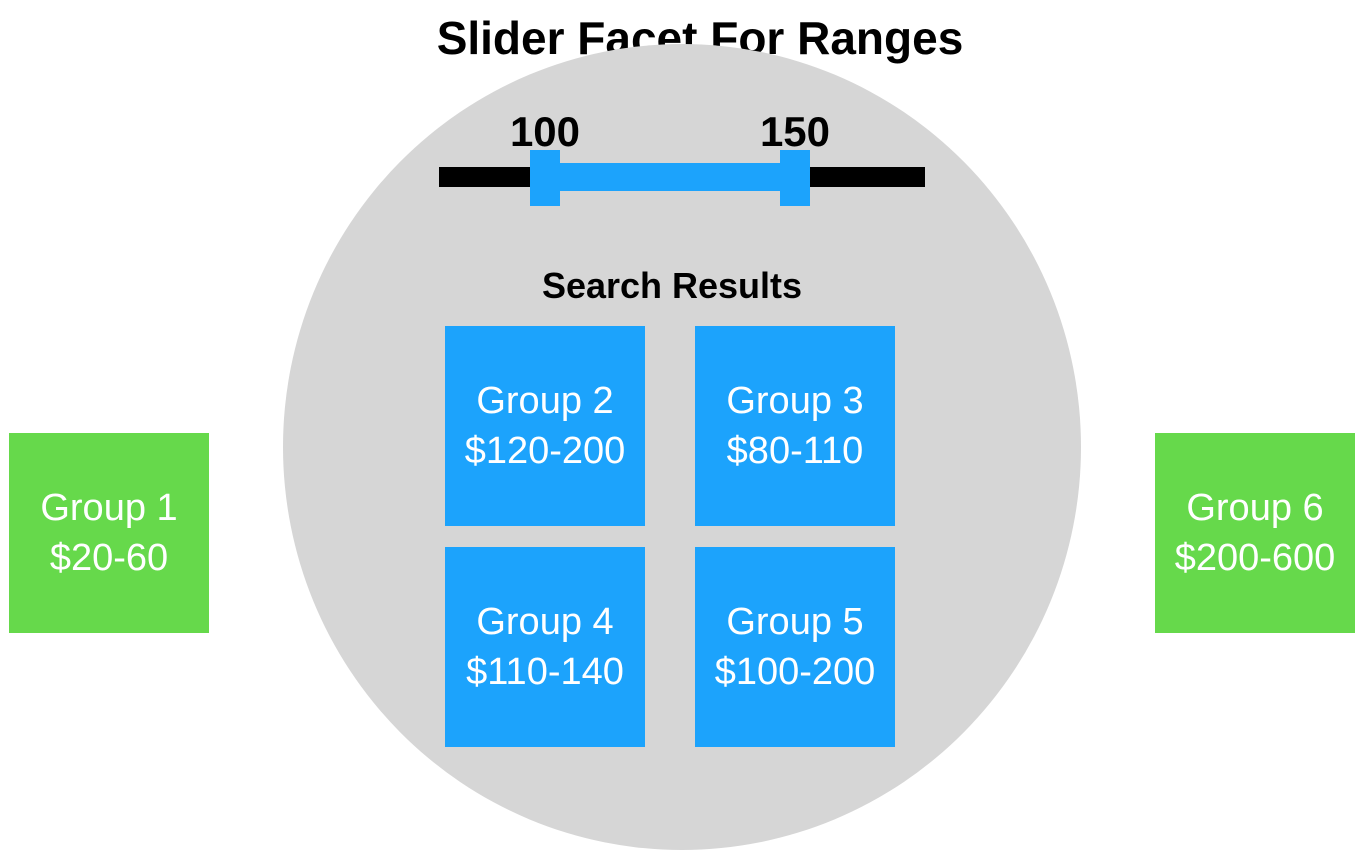  What do you see at coordinates (795, 622) in the screenshot?
I see `group-name: Group 5` at bounding box center [795, 622].